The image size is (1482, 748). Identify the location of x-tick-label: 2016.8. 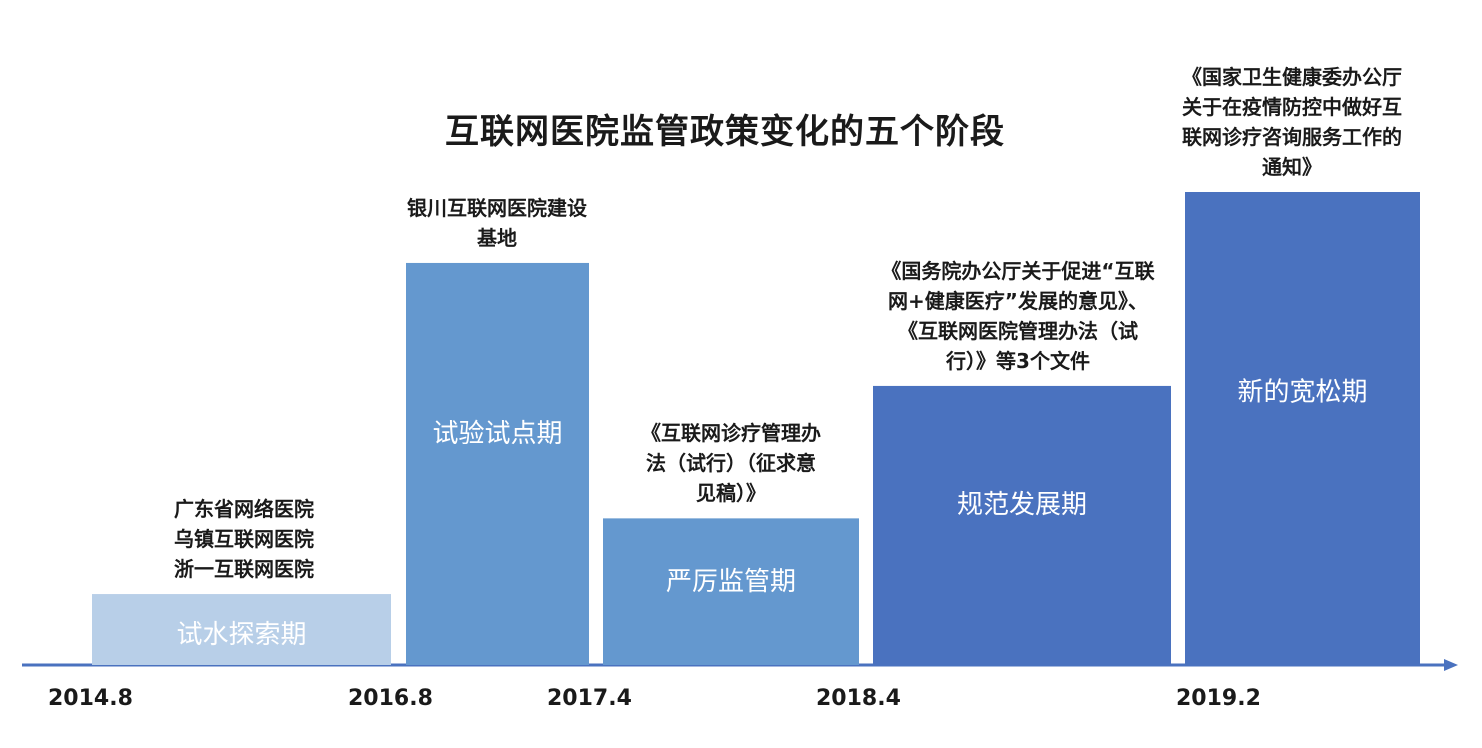
(390, 698).